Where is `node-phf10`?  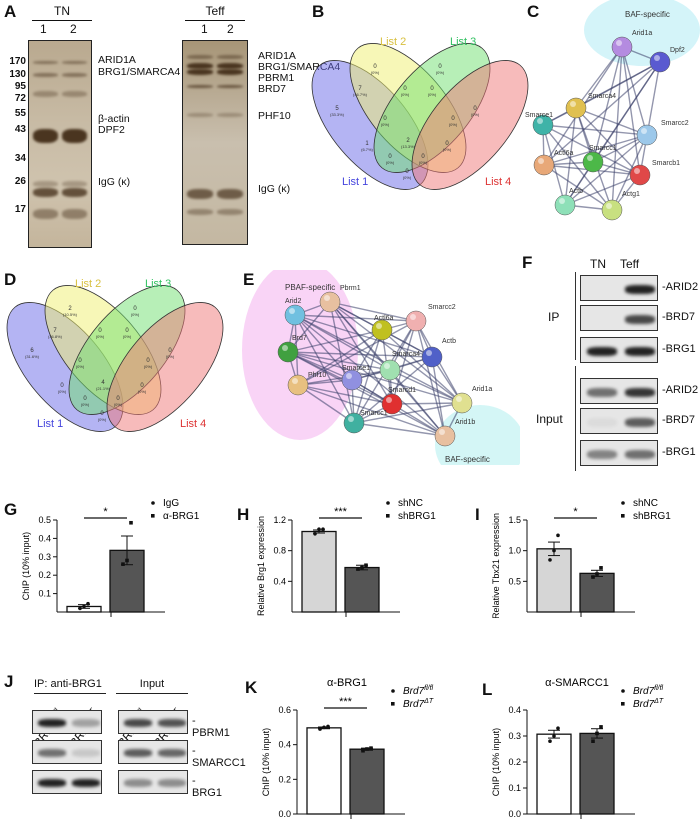 node-phf10 is located at coordinates (298, 385).